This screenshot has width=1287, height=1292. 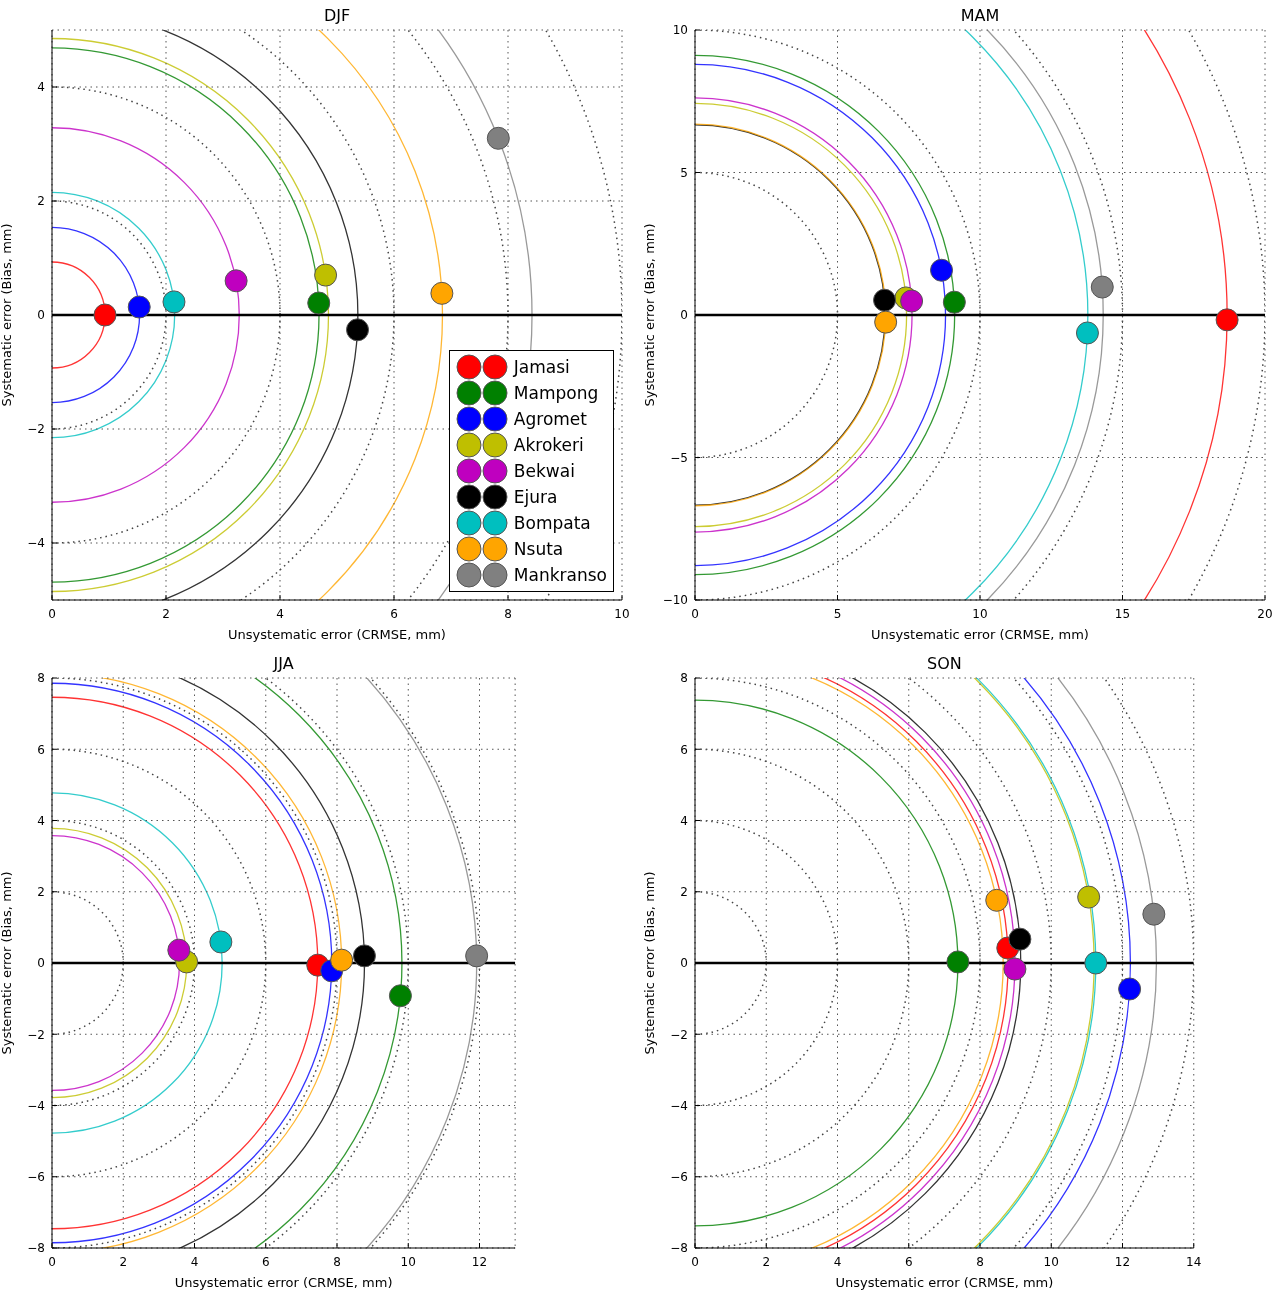 What do you see at coordinates (548, 445) in the screenshot?
I see `legend-label: Akrokeri` at bounding box center [548, 445].